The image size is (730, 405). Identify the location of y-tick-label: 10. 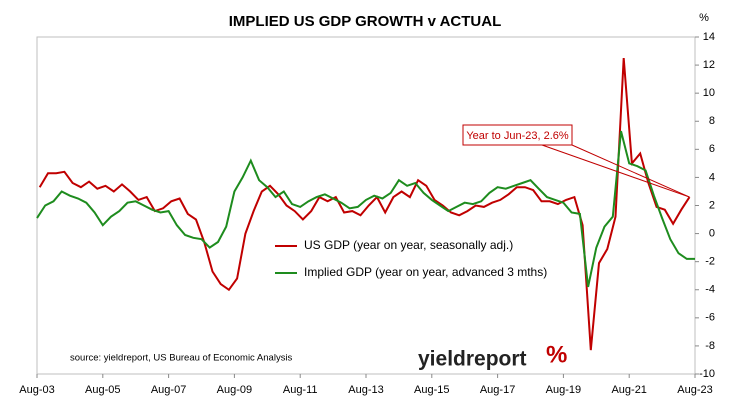
(709, 93).